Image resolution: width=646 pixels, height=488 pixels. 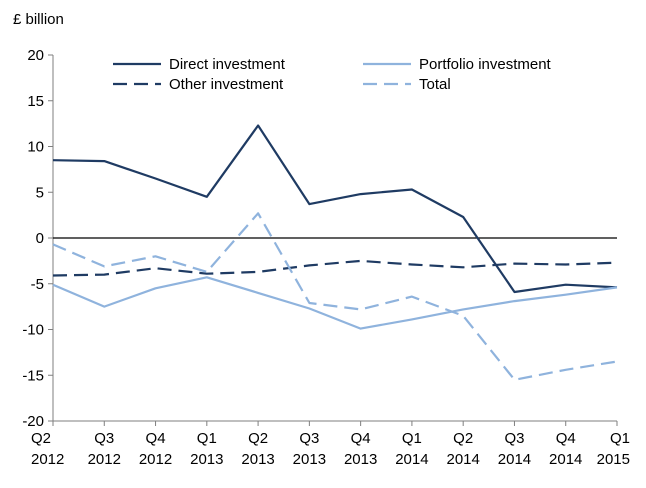 I want to click on y-tick-label: -10, so click(x=33, y=330).